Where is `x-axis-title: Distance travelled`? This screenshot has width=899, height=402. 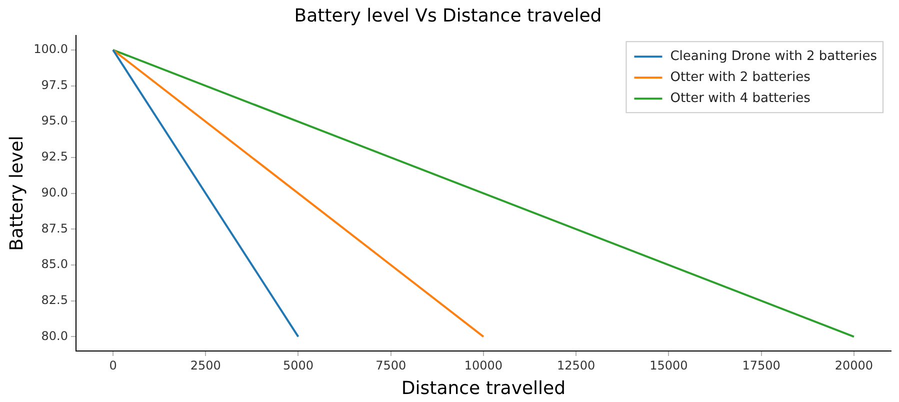 x-axis-title: Distance travelled is located at coordinates (483, 388).